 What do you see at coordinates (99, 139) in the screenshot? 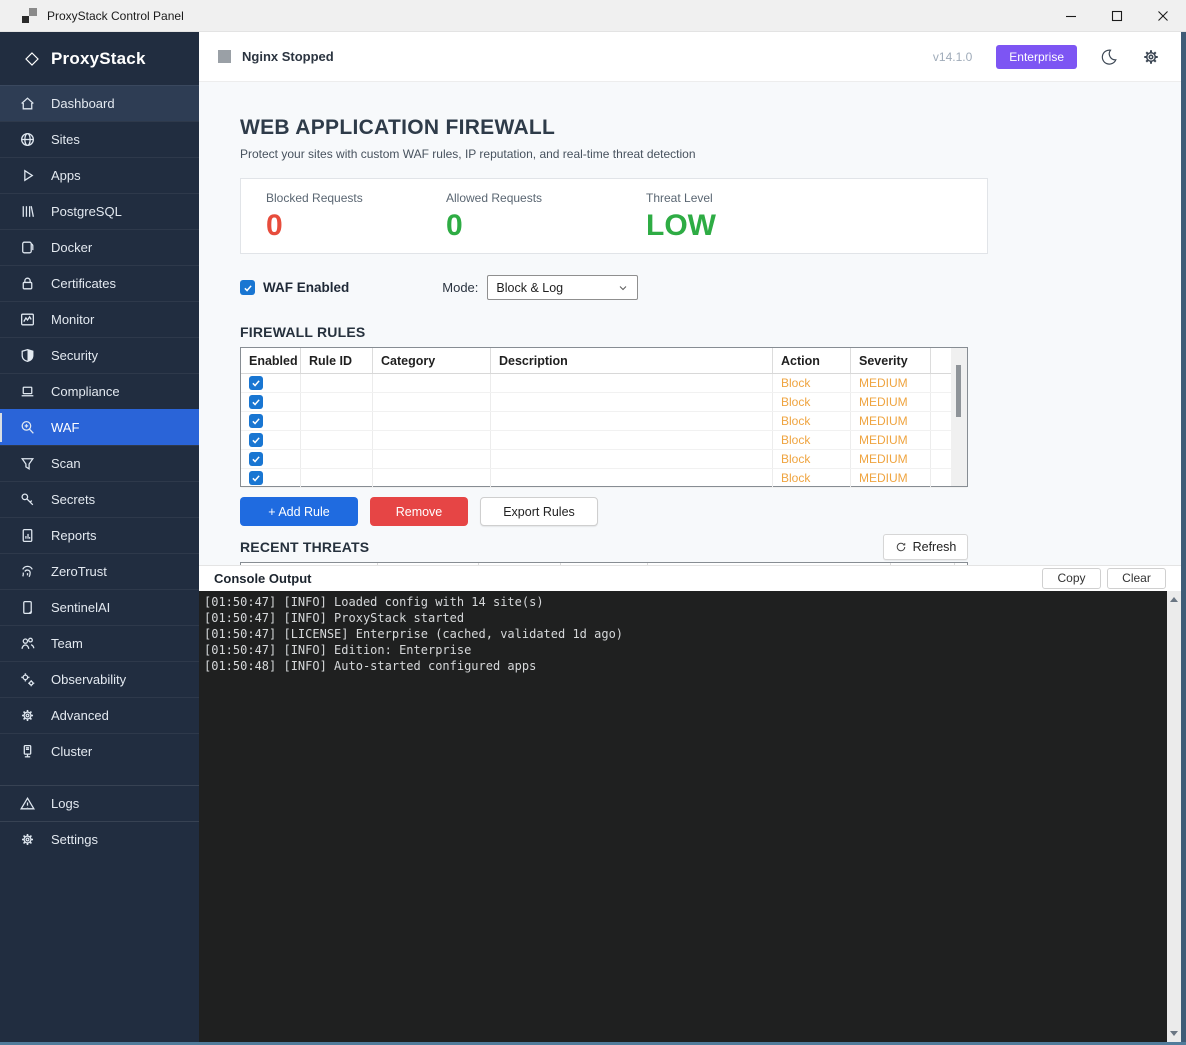
I see `sidebar-item-sites: Sites` at bounding box center [99, 139].